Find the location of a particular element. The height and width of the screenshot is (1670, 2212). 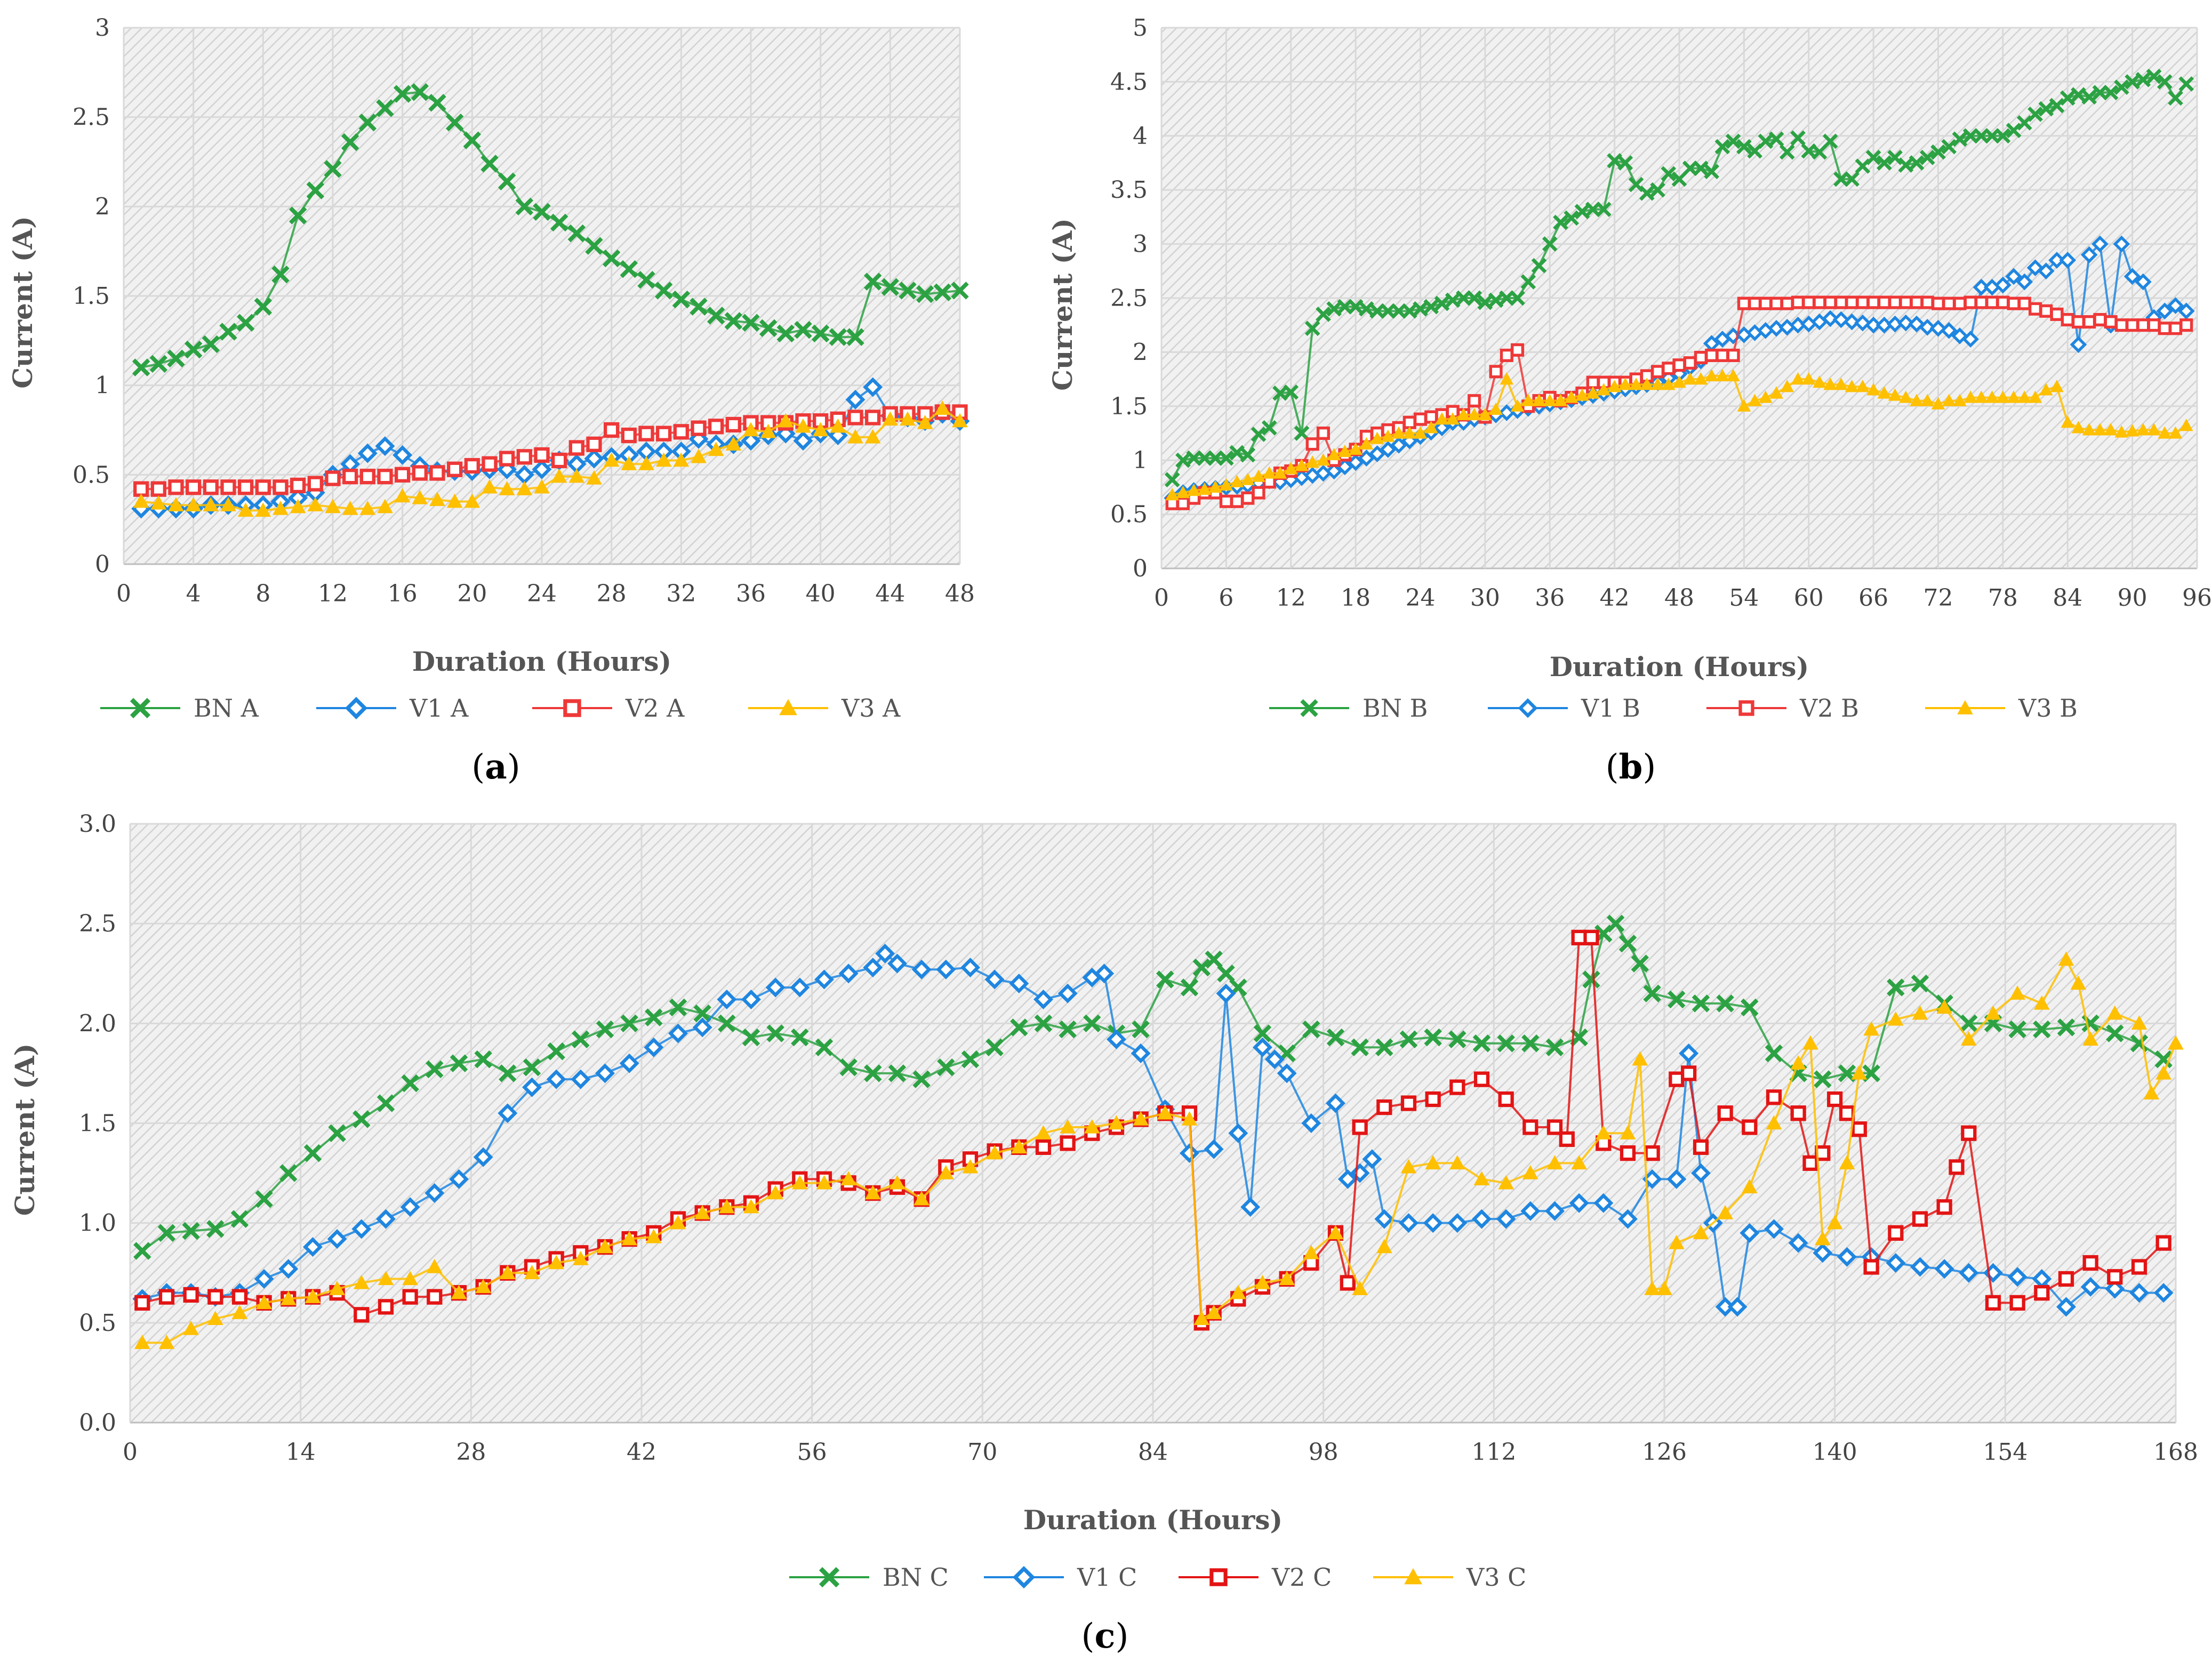

panel-caption: (a) is located at coordinates (495, 767).